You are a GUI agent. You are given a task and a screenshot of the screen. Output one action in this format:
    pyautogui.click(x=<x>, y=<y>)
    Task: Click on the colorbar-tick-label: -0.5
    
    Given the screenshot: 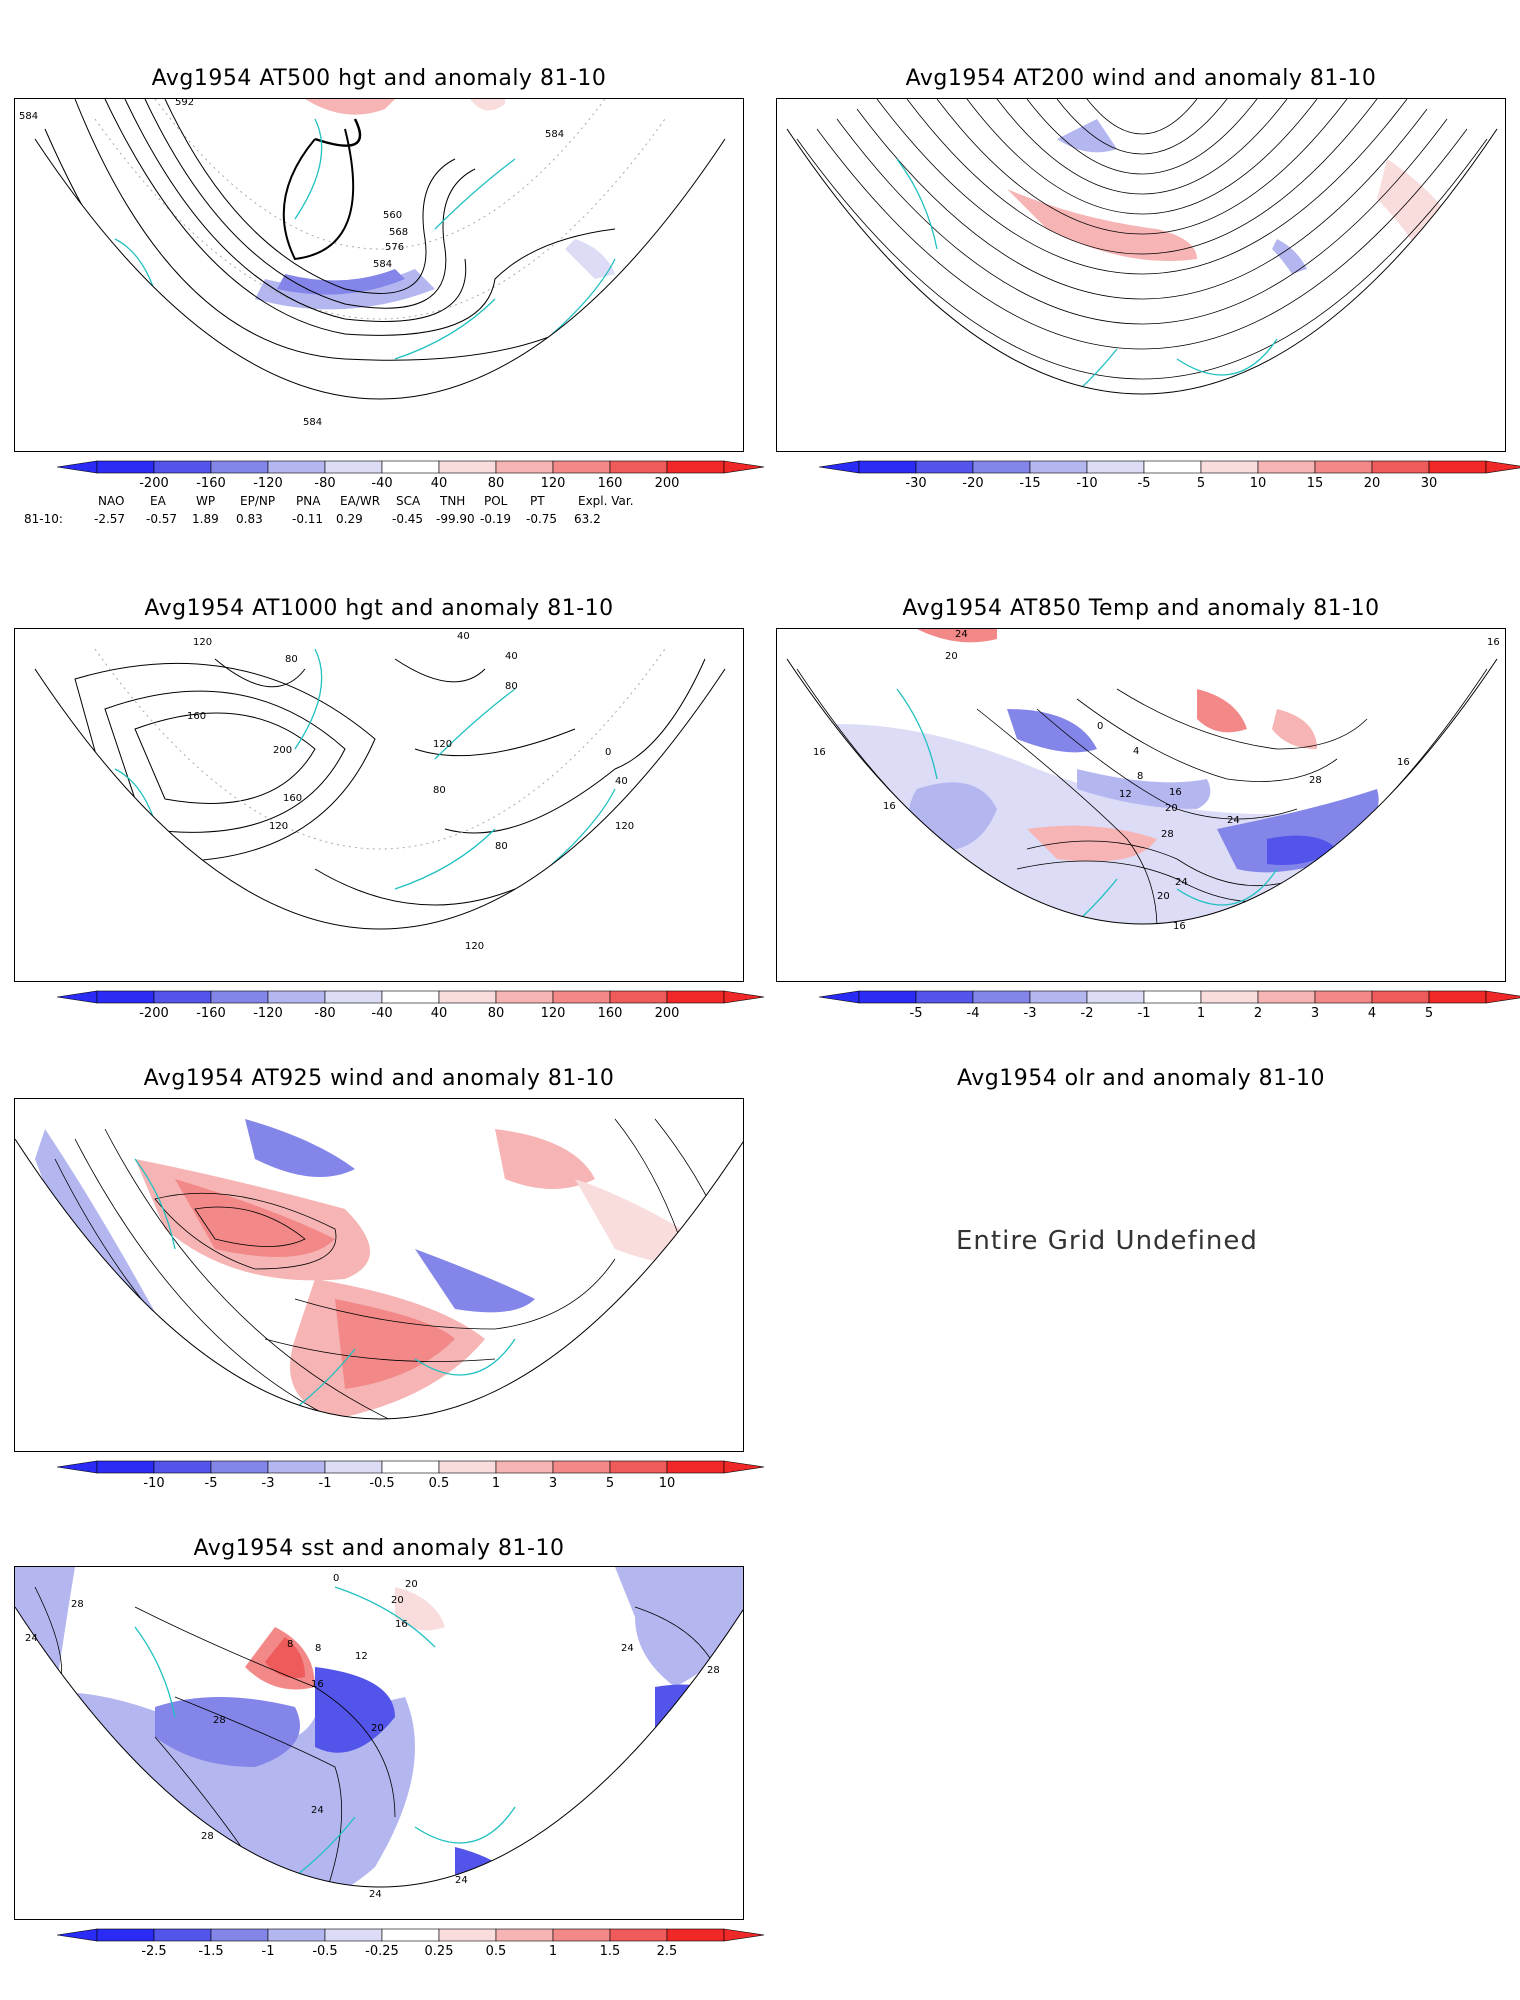 What is the action you would take?
    pyautogui.click(x=382, y=1483)
    